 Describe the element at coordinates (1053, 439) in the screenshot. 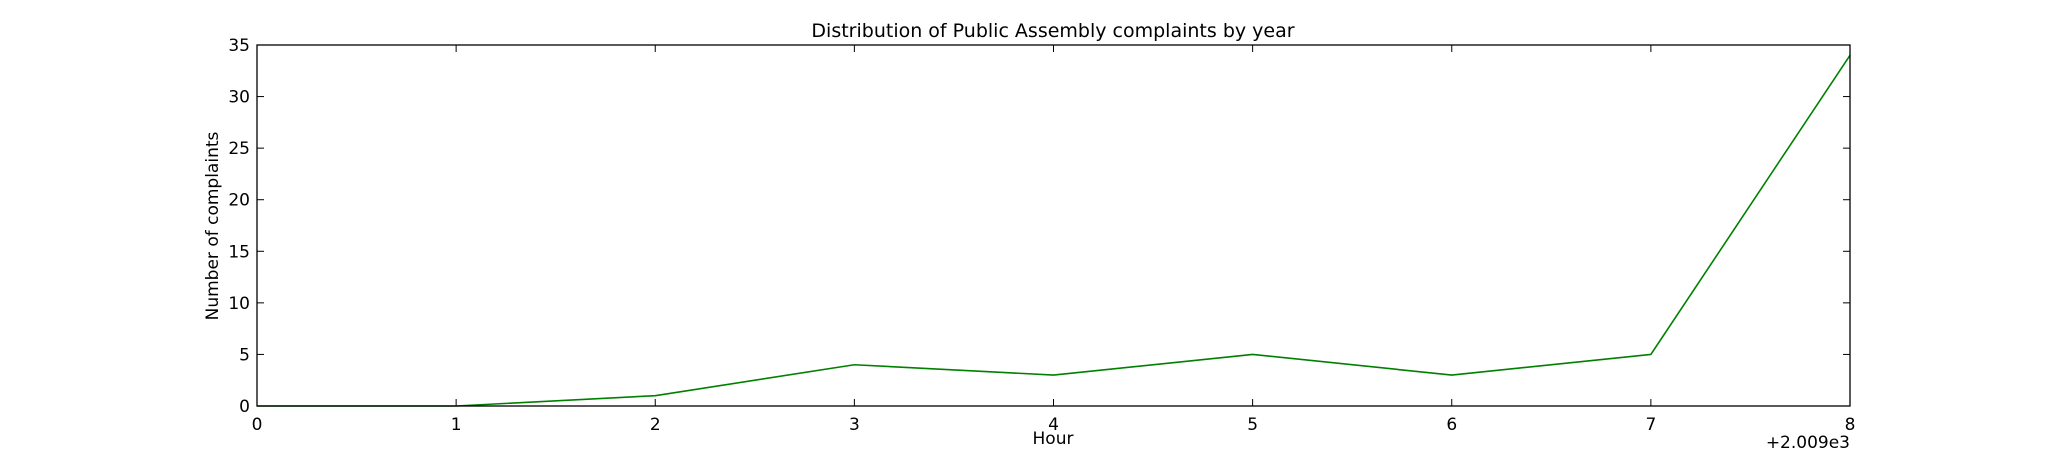

I see `x-axis-label: Hour` at that location.